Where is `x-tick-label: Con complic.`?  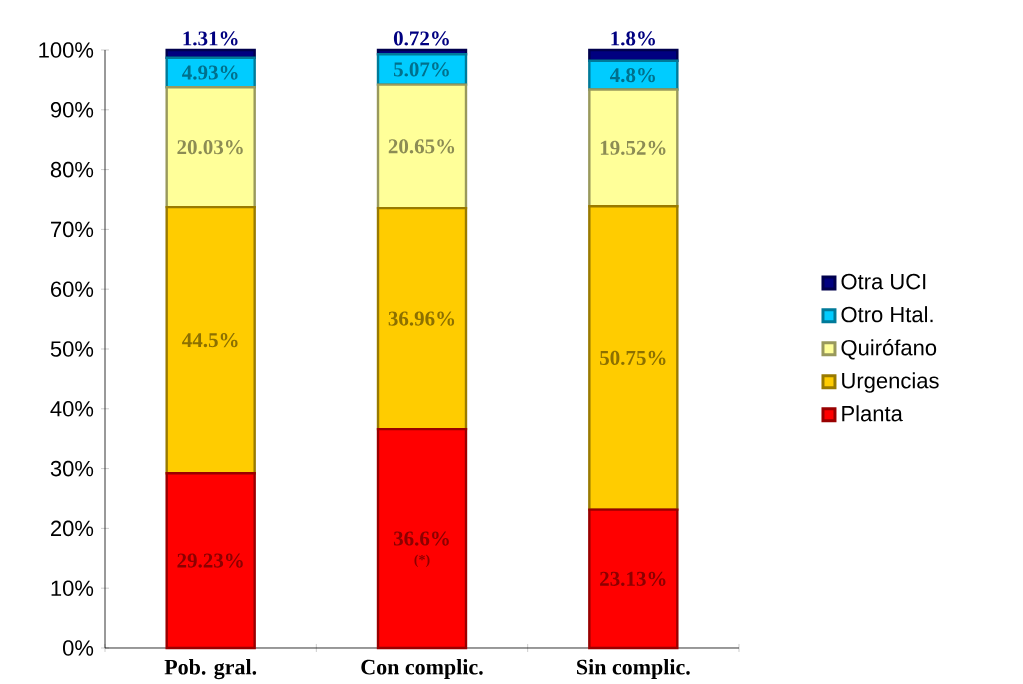
x-tick-label: Con complic. is located at coordinates (422, 669).